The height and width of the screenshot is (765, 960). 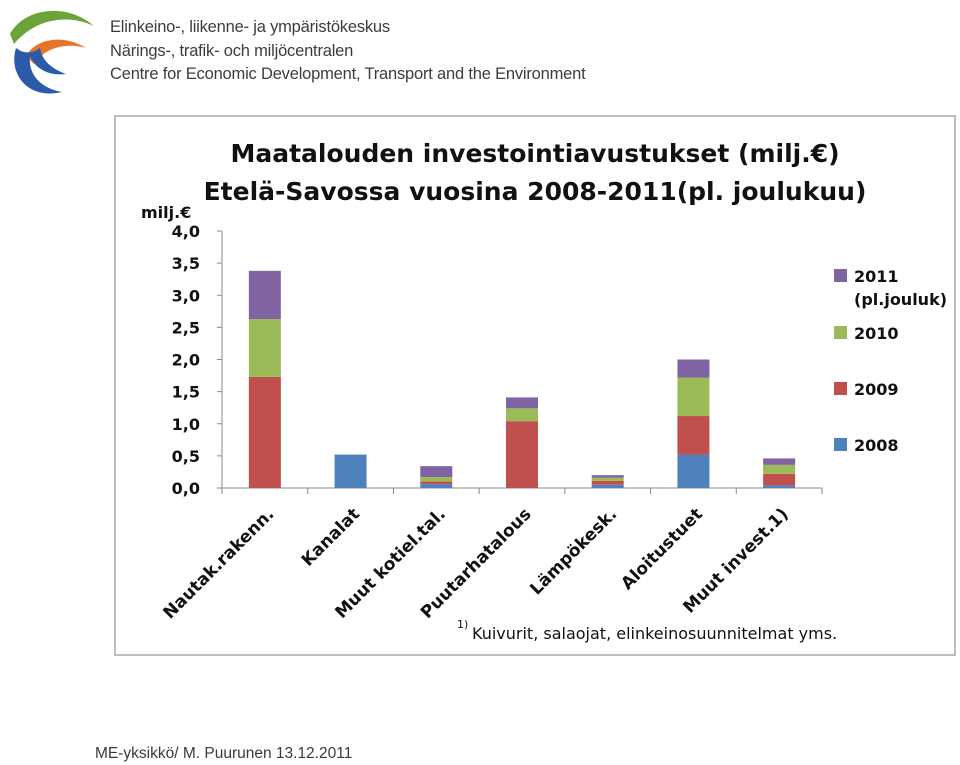 What do you see at coordinates (186, 392) in the screenshot?
I see `y-tick-label: 1,5` at bounding box center [186, 392].